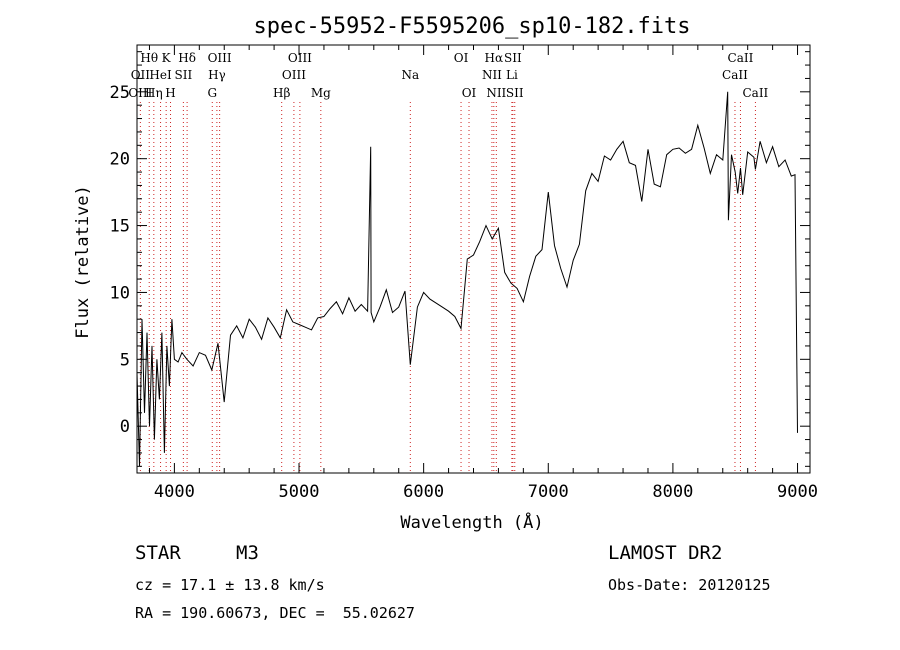 The height and width of the screenshot is (650, 900). I want to click on x-tick-label: 7000, so click(548, 492).